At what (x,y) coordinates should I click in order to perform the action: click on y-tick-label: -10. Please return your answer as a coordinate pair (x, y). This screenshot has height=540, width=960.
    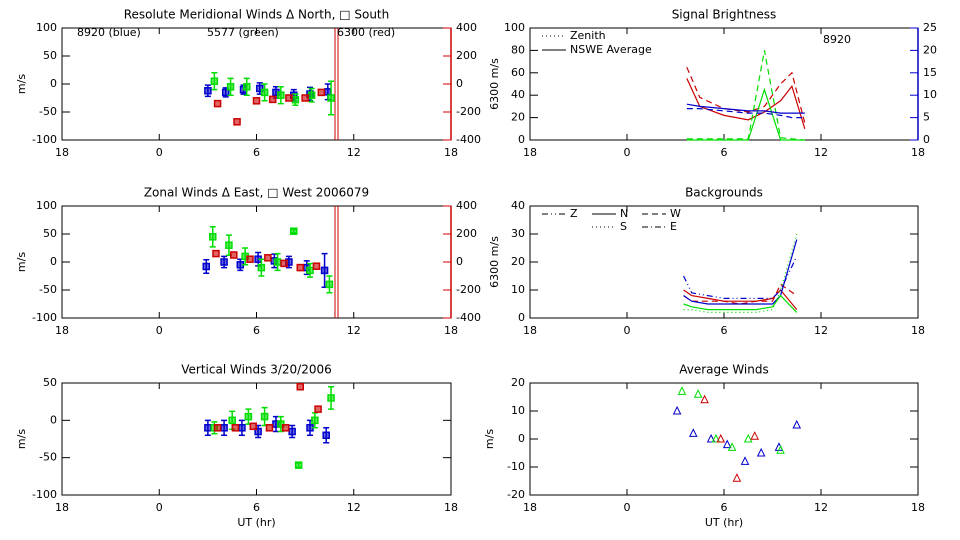
    Looking at the image, I should click on (516, 466).